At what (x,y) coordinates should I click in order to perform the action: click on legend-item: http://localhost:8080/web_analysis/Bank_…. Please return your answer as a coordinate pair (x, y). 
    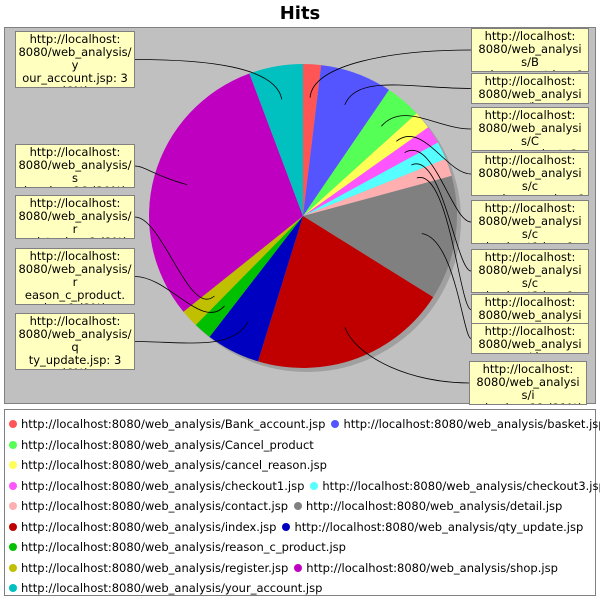
    Looking at the image, I should click on (167, 424).